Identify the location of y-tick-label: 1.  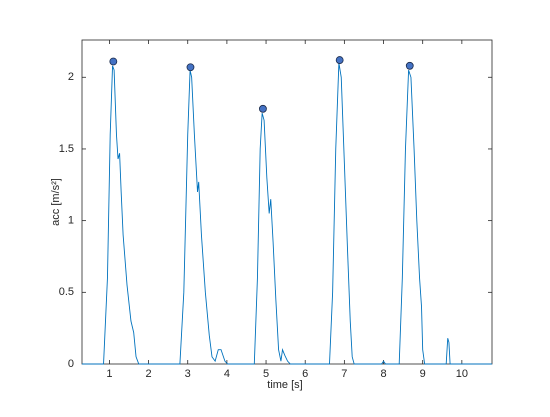
(71, 221).